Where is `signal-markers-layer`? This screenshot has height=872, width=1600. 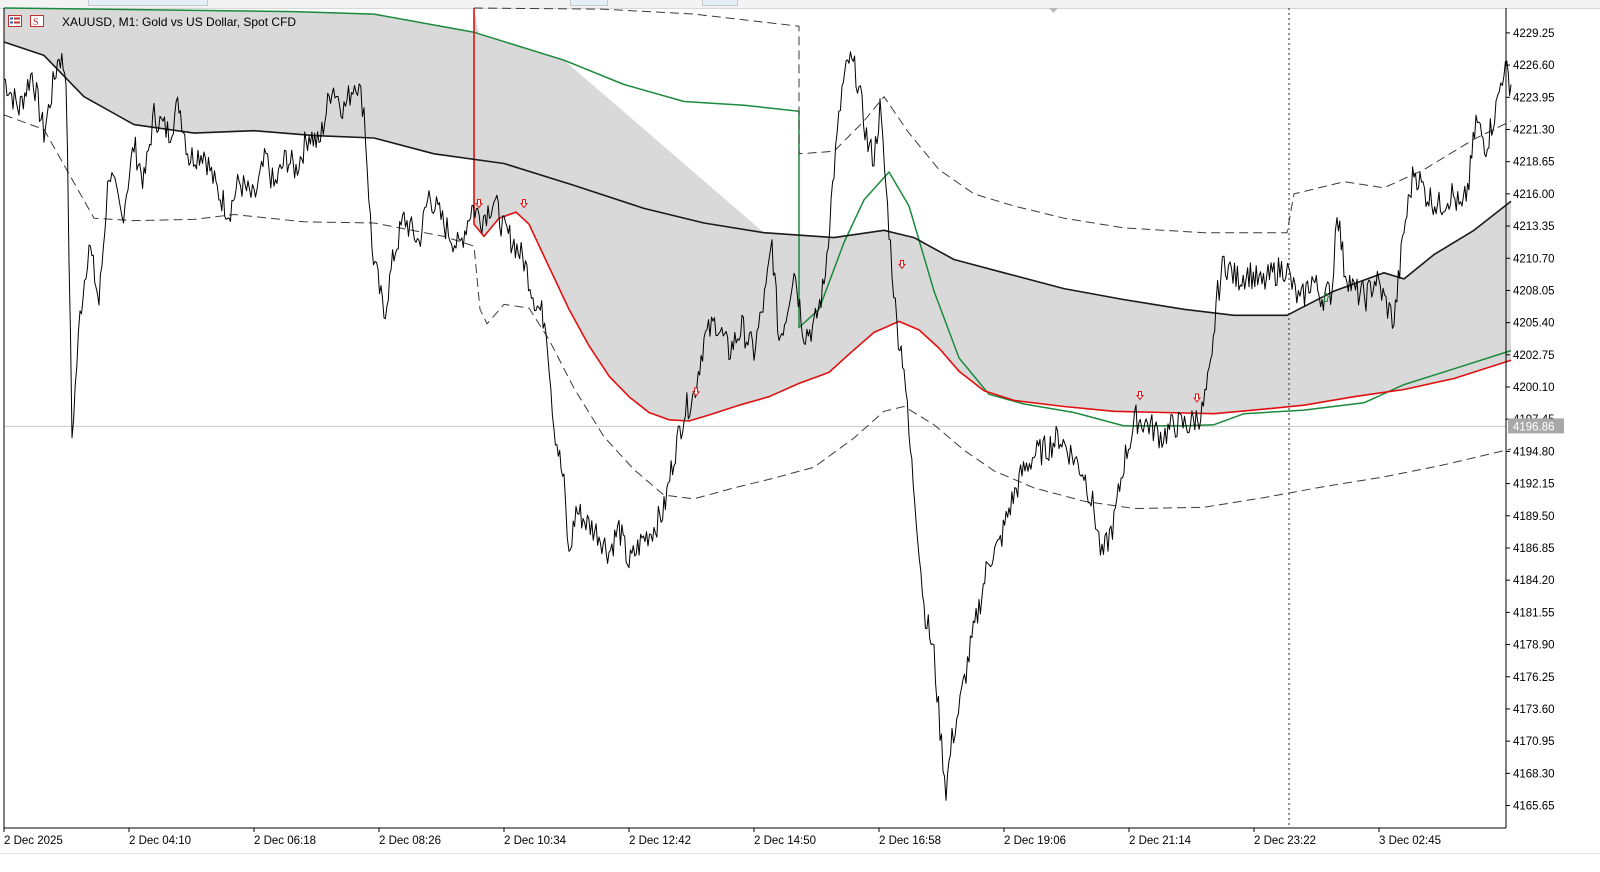 signal-markers-layer is located at coordinates (902, 301).